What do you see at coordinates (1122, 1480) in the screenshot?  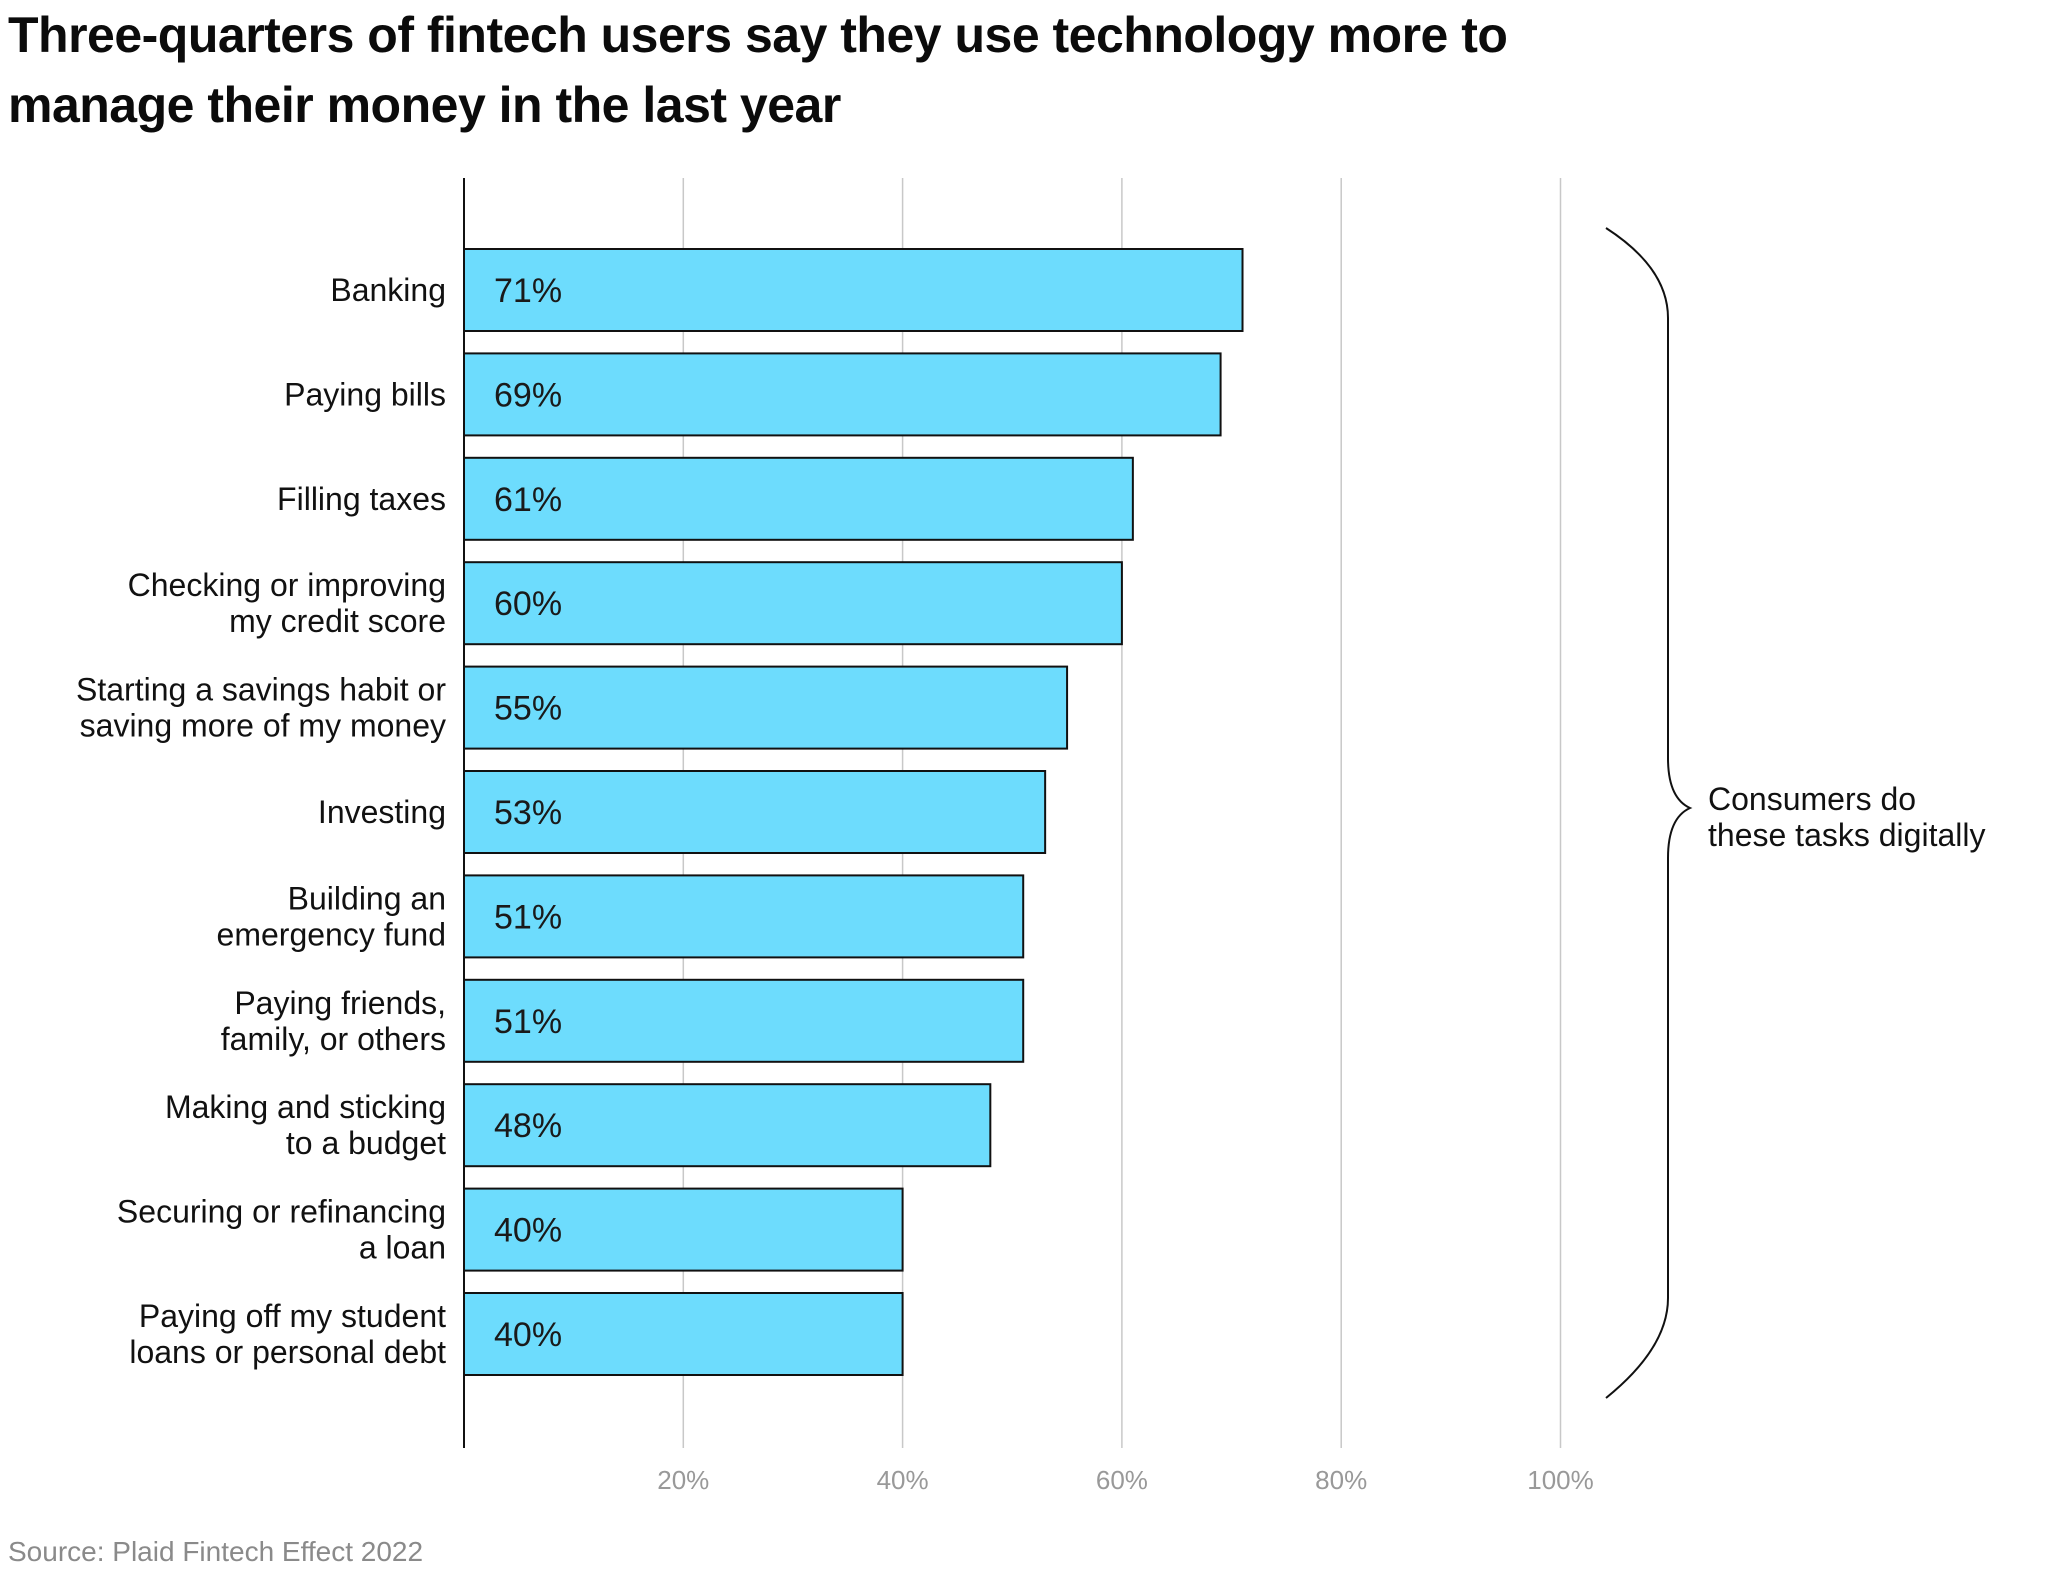 I see `x-tick-label: 60%` at bounding box center [1122, 1480].